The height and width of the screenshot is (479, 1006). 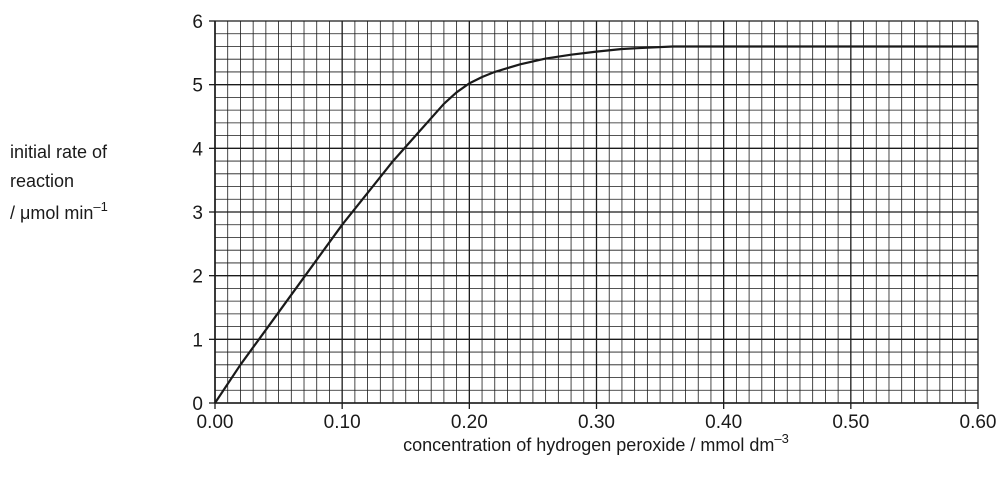 I want to click on y-tick-label: 5, so click(x=197, y=86).